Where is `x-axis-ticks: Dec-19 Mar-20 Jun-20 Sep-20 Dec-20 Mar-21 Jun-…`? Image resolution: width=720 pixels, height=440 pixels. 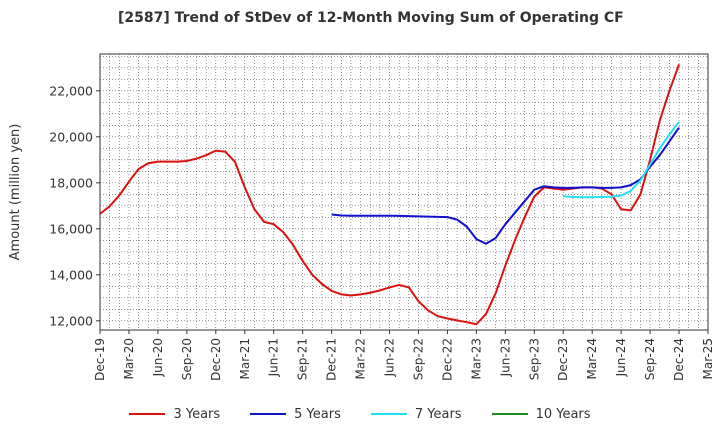
x-axis-ticks: Dec-19 Mar-20 Jun-20 Sep-20 Dec-20 Mar-21 Jun-… is located at coordinates (404, 355).